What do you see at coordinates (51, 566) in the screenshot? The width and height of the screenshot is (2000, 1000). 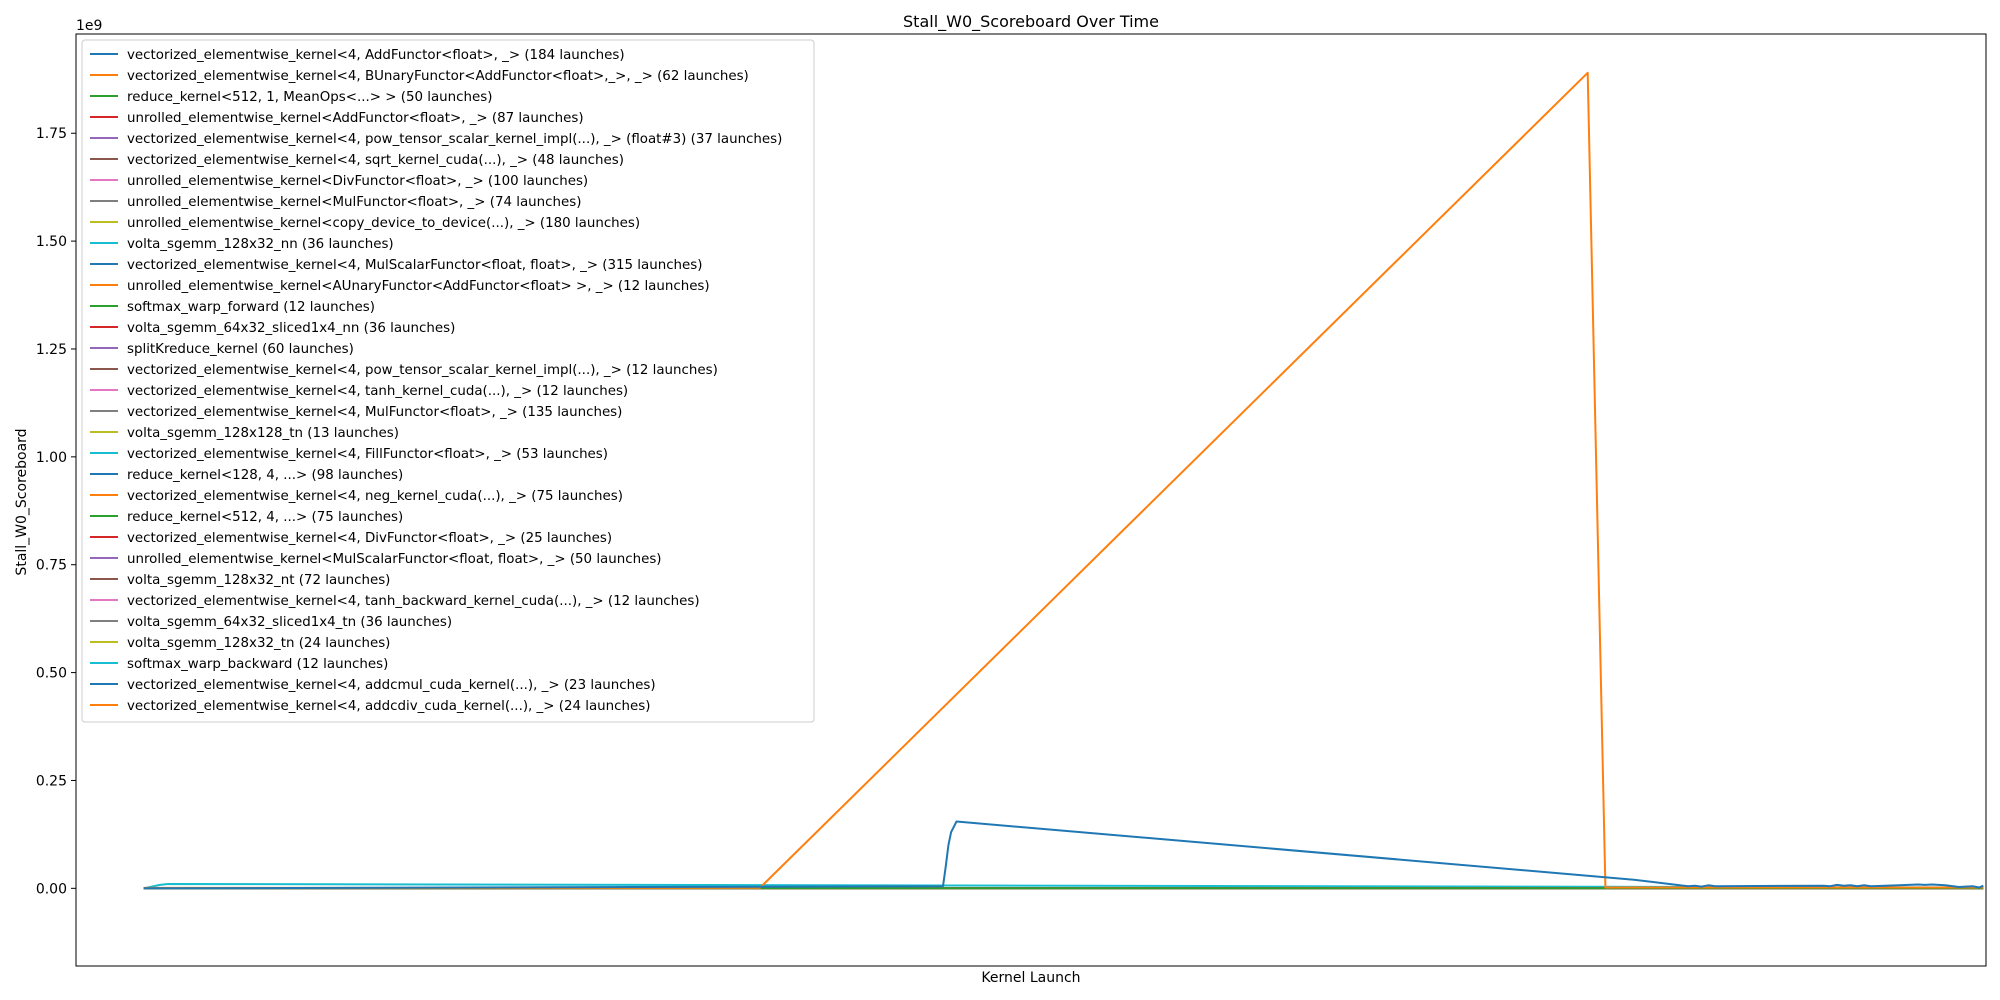 I see `y-tick-label: 0.75` at bounding box center [51, 566].